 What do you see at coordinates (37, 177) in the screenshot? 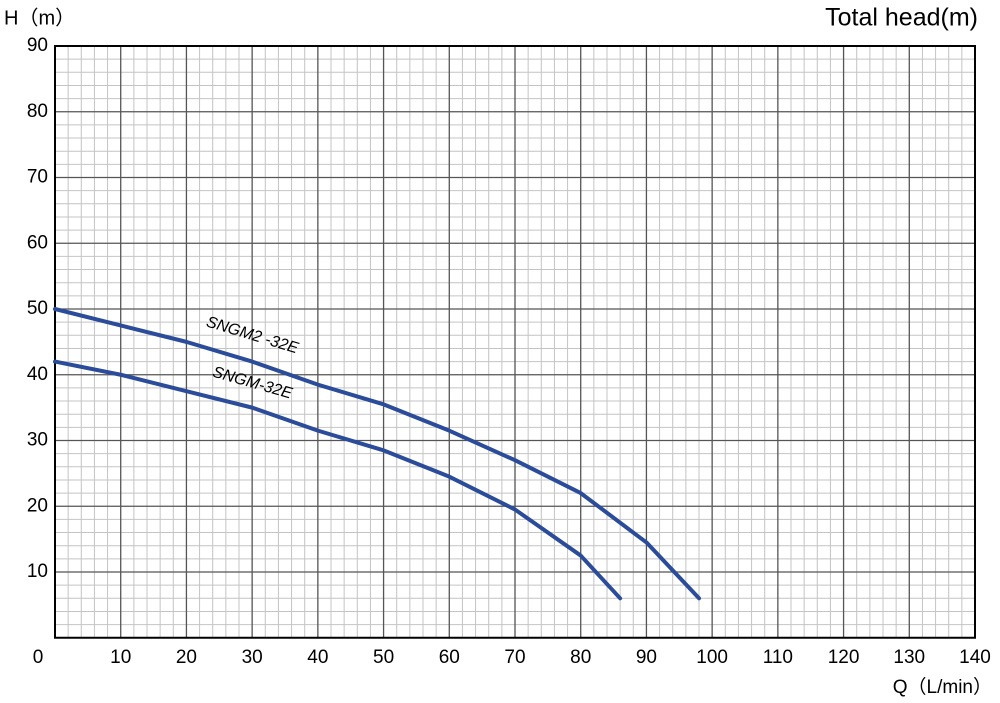
I see `y-tick-label: 70` at bounding box center [37, 177].